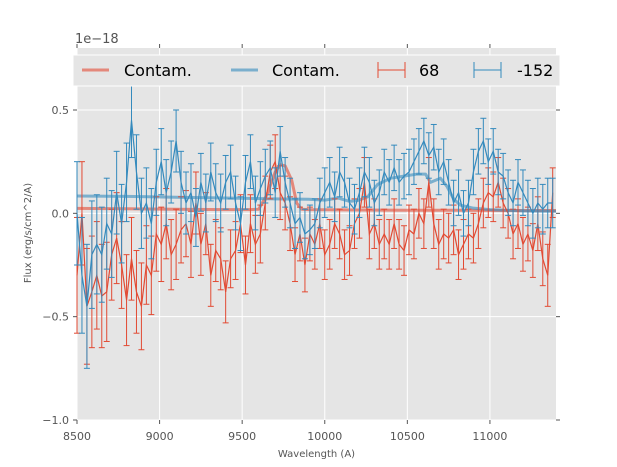 This screenshot has width=617, height=467. I want to click on legend-entry: -152, so click(513, 70).